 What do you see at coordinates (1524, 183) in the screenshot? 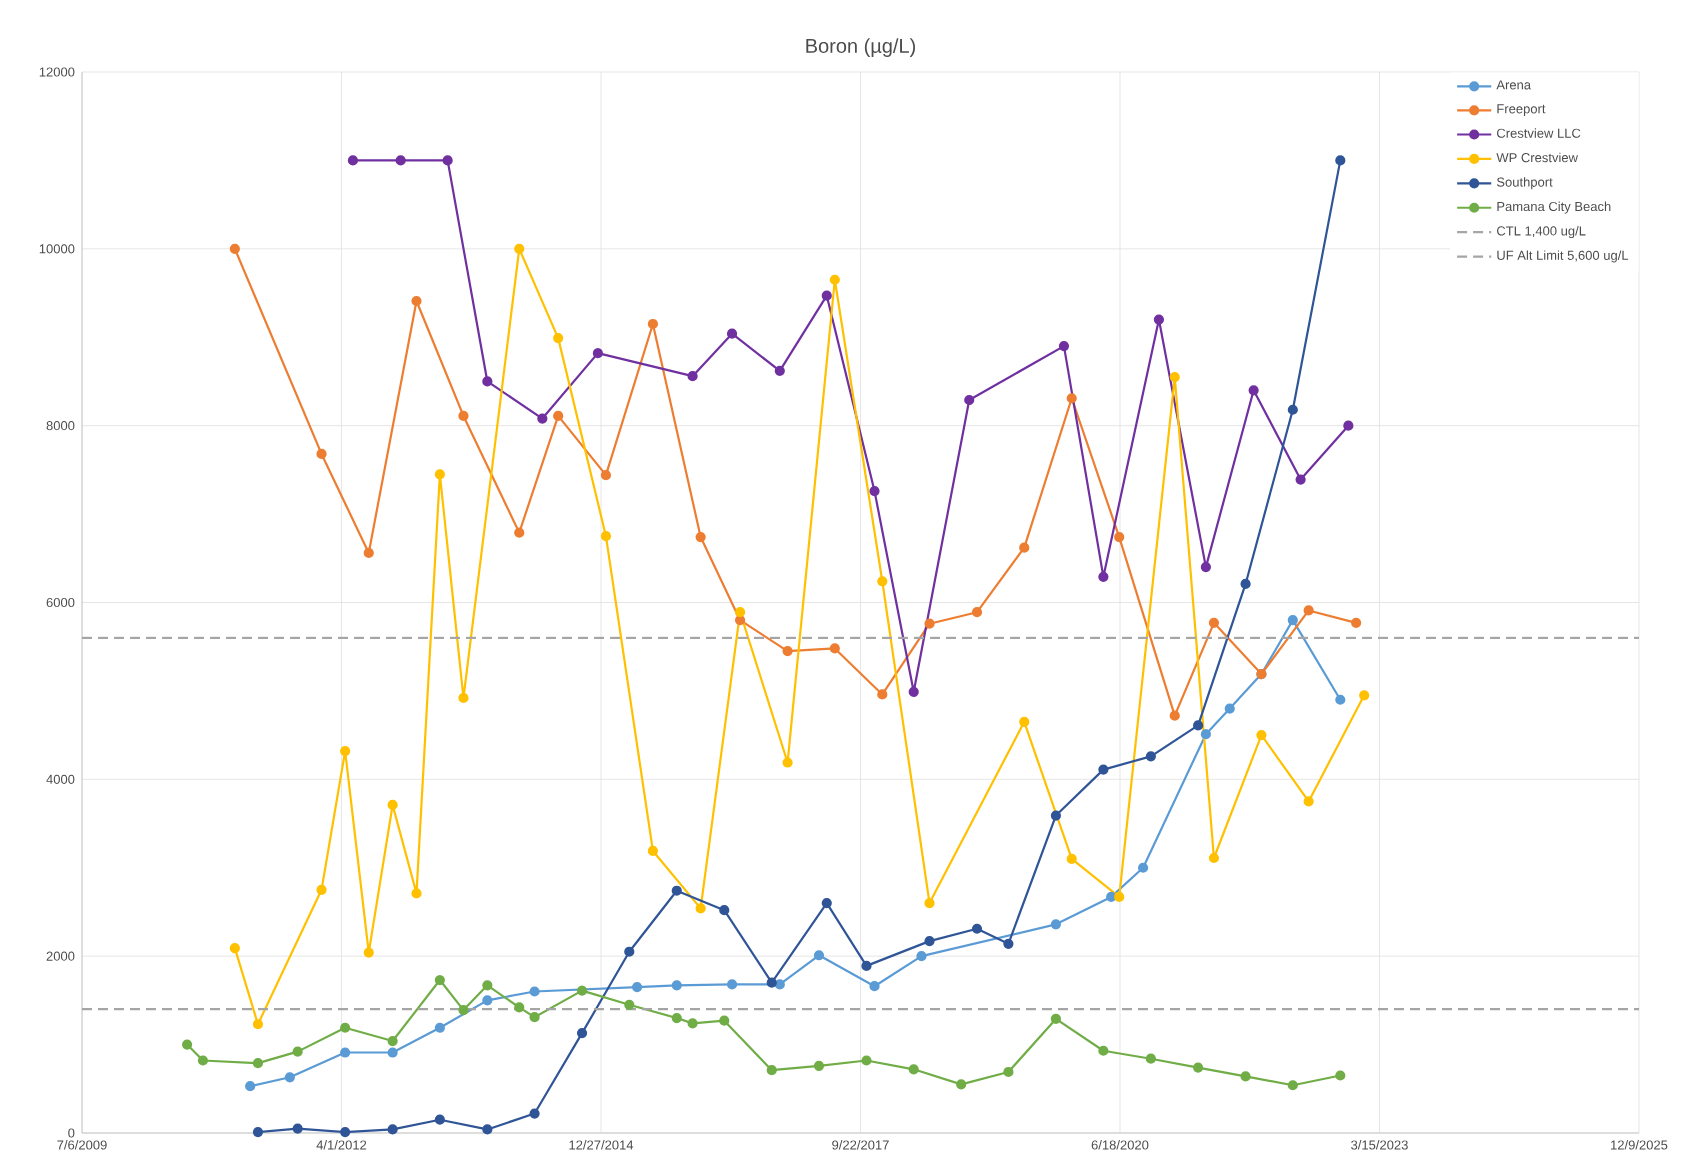
I see `legend-label: Southport` at bounding box center [1524, 183].